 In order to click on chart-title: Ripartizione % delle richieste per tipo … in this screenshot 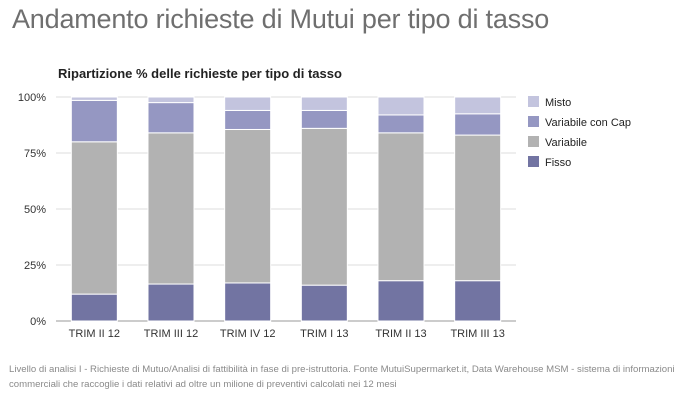, I will do `click(200, 73)`.